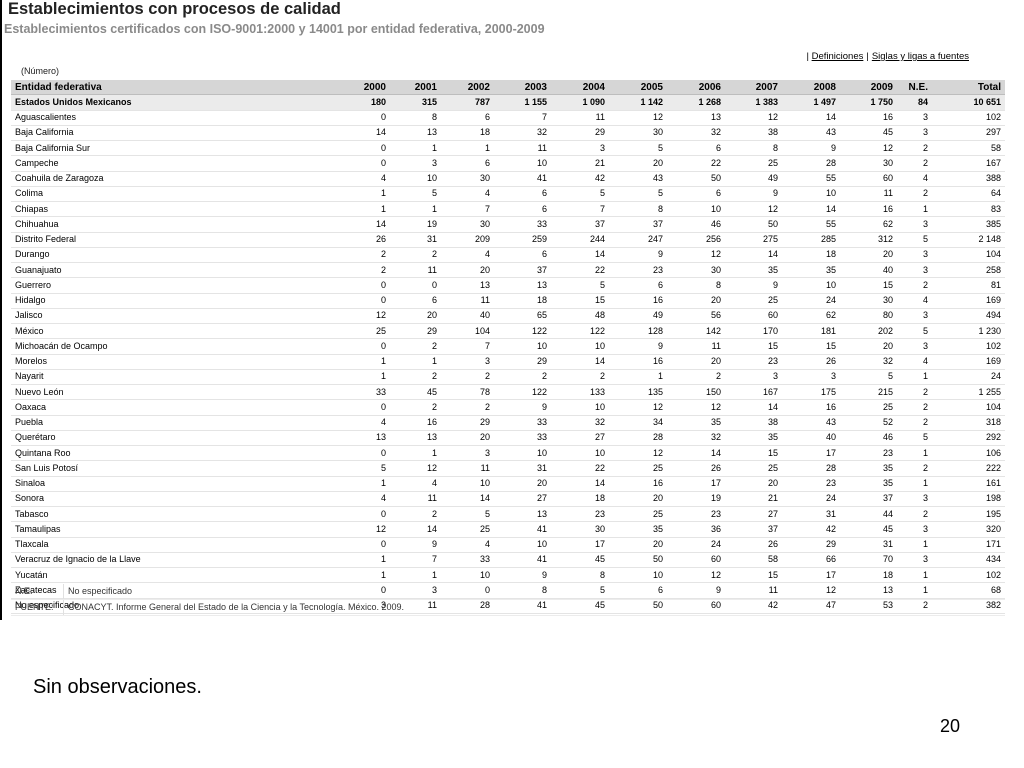  What do you see at coordinates (753, 529) in the screenshot?
I see `value-cell: 37` at bounding box center [753, 529].